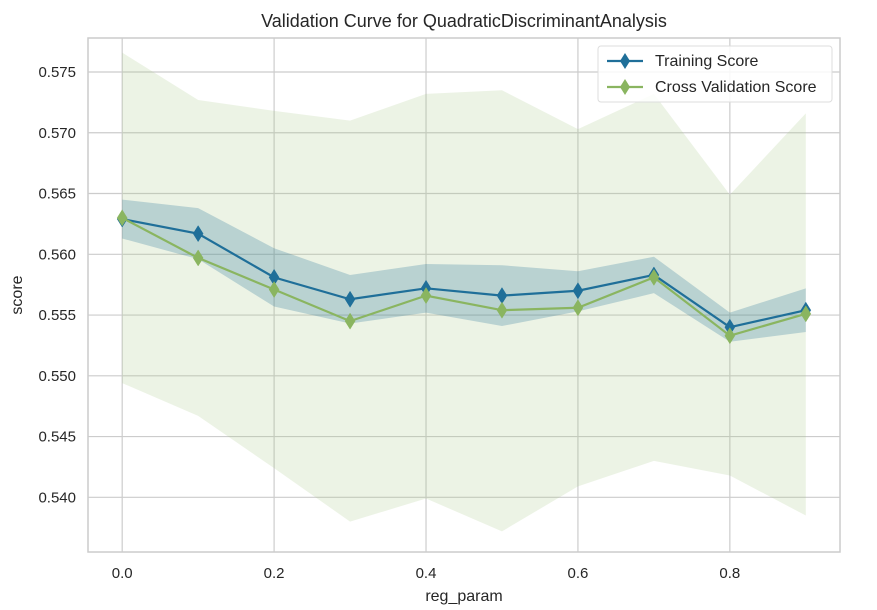  Describe the element at coordinates (625, 87) in the screenshot. I see `legend-marker-cross-validation` at that location.